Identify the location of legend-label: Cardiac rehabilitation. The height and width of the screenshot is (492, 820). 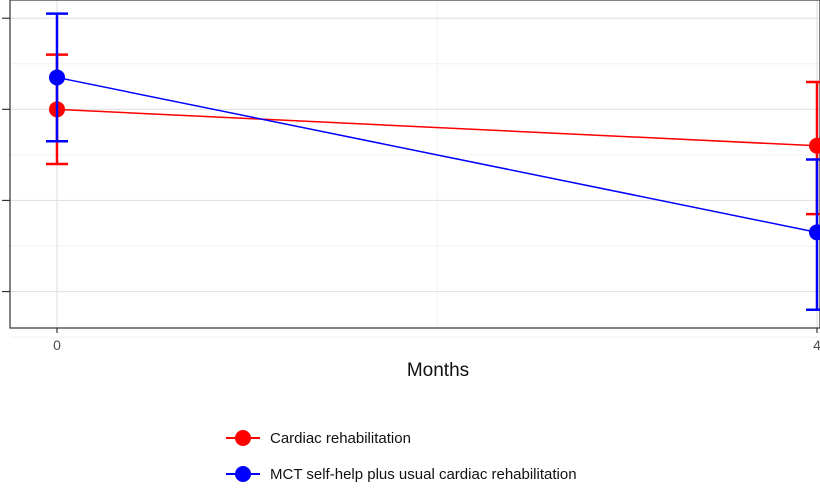
(340, 438).